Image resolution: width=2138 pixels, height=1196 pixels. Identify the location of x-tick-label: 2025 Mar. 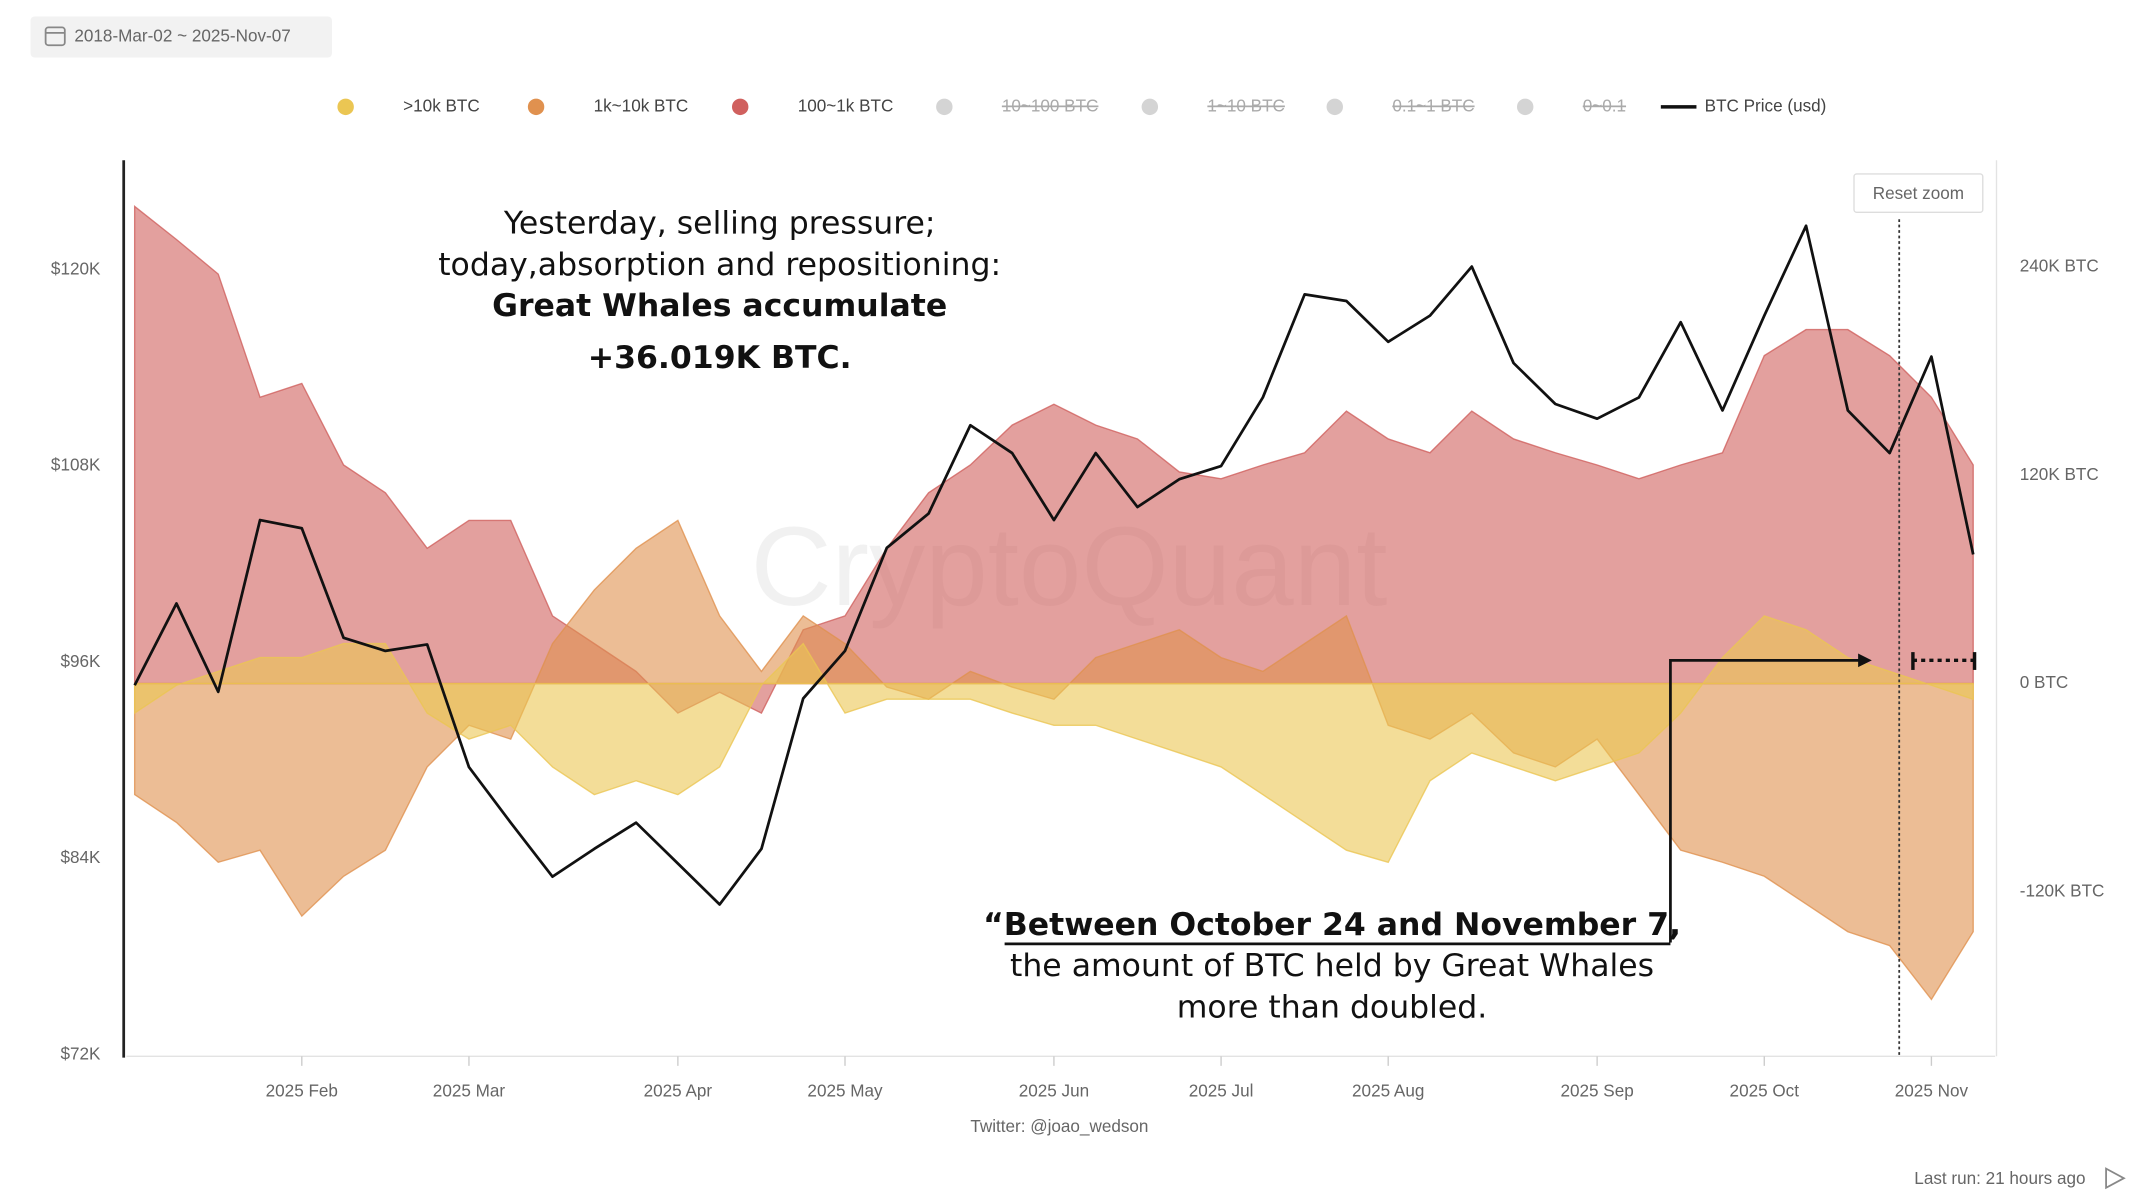
(469, 1090).